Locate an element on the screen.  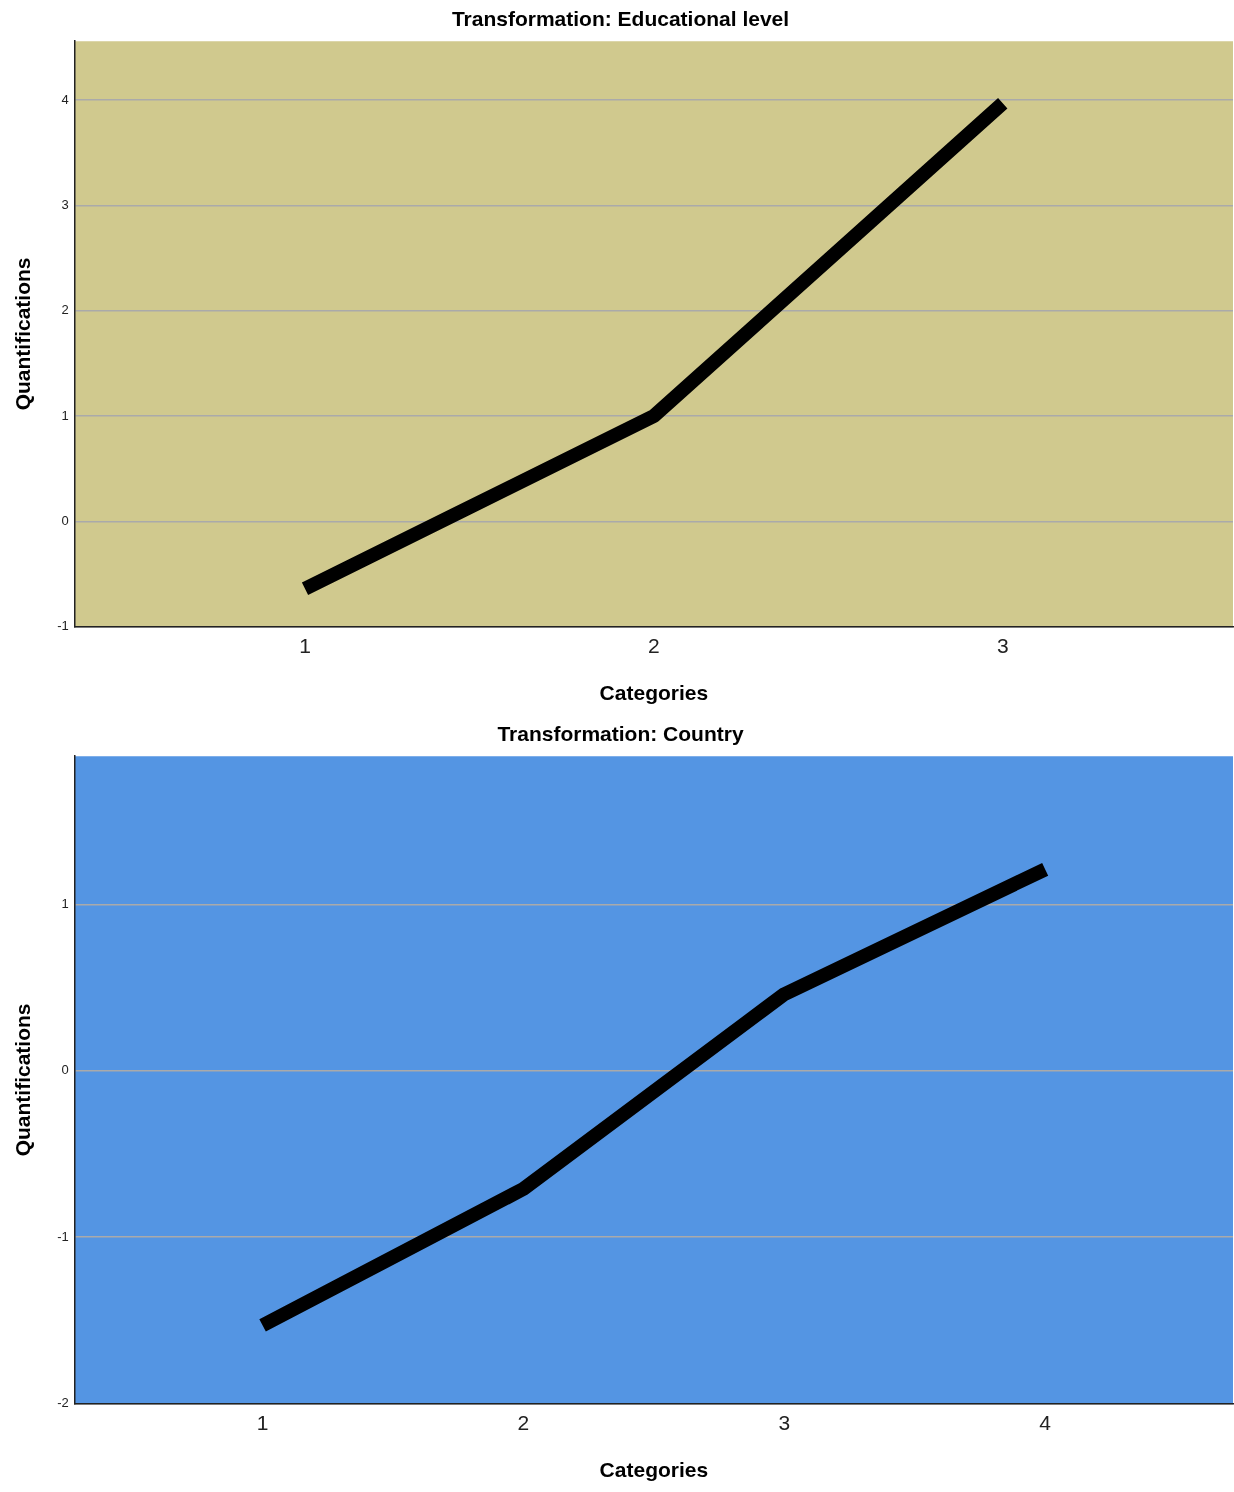
y-tick-label: 3 is located at coordinates (65, 205).